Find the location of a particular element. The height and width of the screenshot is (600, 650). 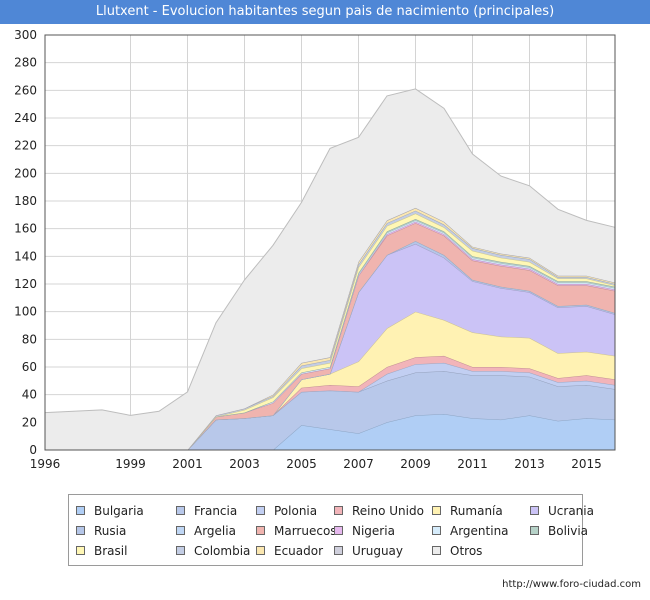

legend-label: Nigeria is located at coordinates (373, 531).